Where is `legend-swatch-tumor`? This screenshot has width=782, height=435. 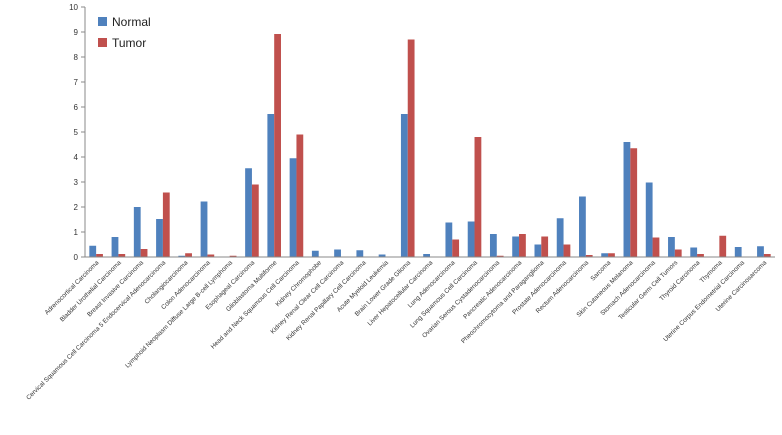
legend-swatch-tumor is located at coordinates (102, 42).